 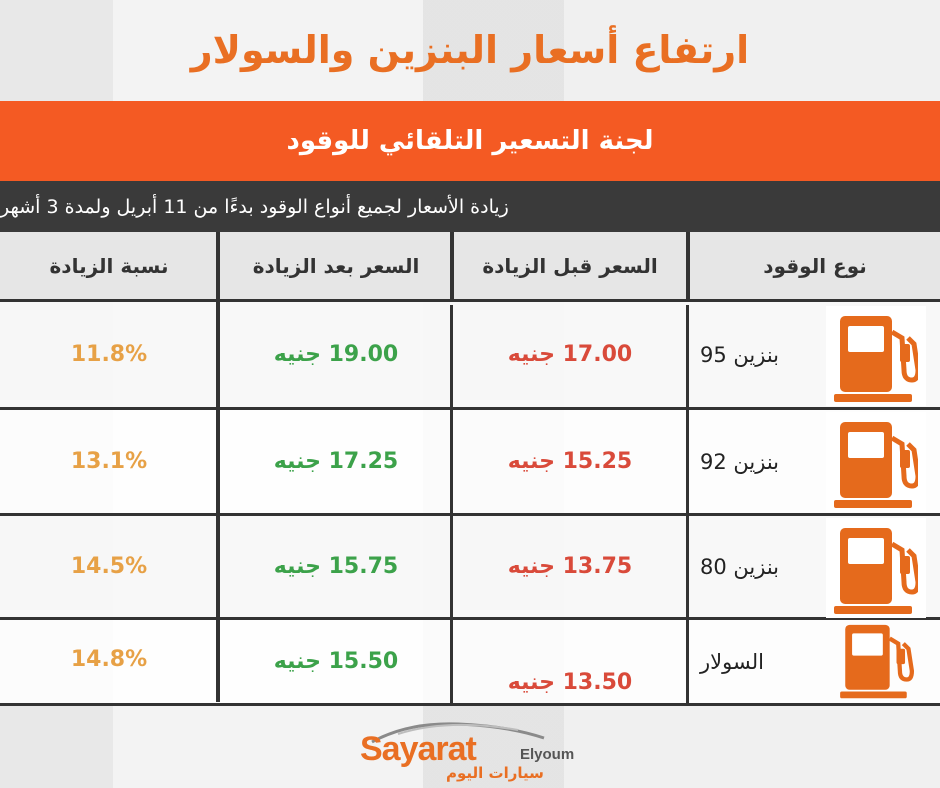 What do you see at coordinates (495, 773) in the screenshot?
I see `logo-arabic: سيارات اليوم` at bounding box center [495, 773].